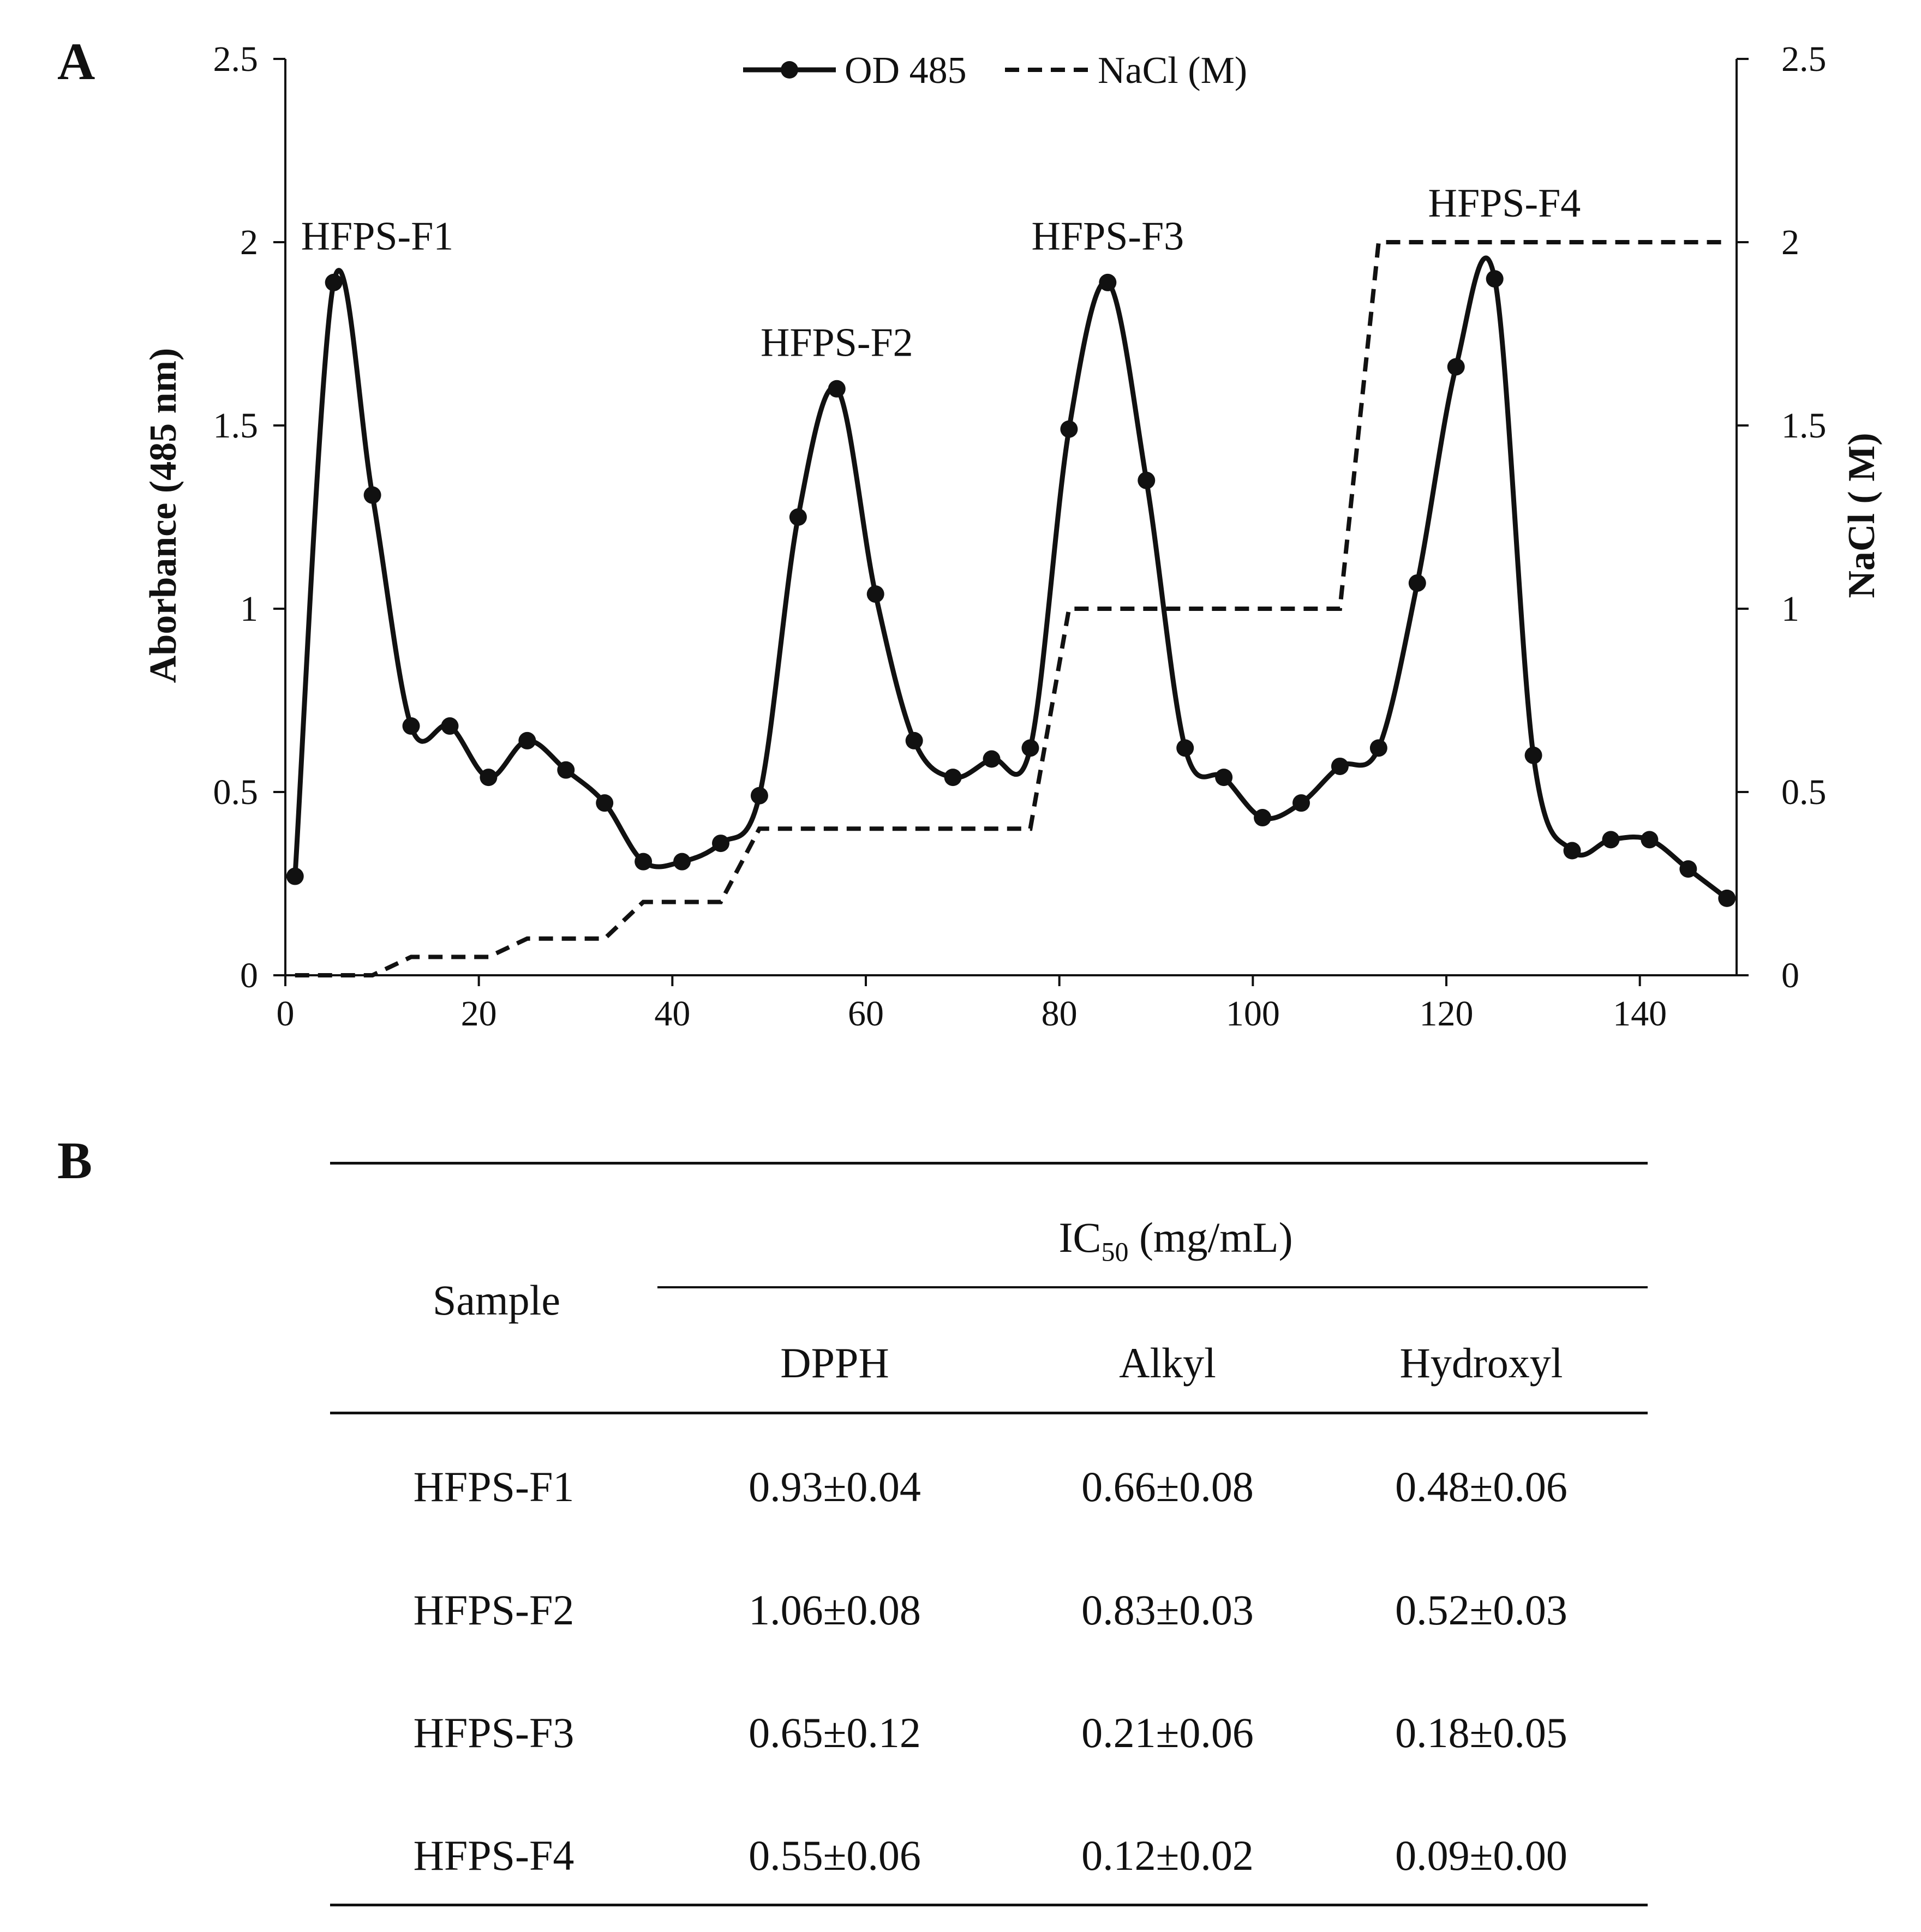 This screenshot has width=1921, height=1932. Describe the element at coordinates (479, 1014) in the screenshot. I see `x-tick-label: 20` at that location.